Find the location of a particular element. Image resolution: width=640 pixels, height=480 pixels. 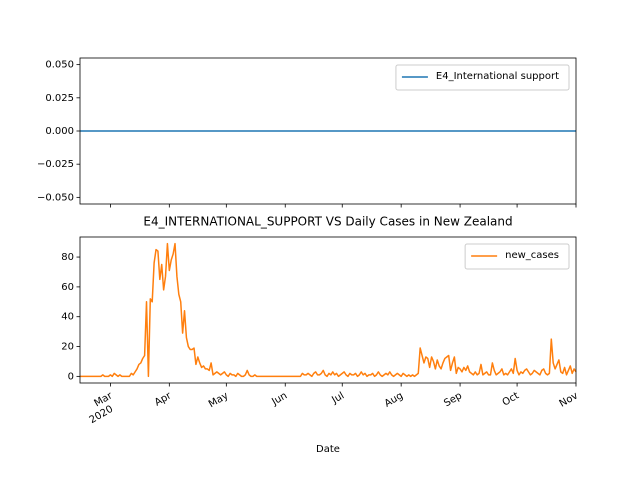

y-tick-label: 80 is located at coordinates (67, 257).